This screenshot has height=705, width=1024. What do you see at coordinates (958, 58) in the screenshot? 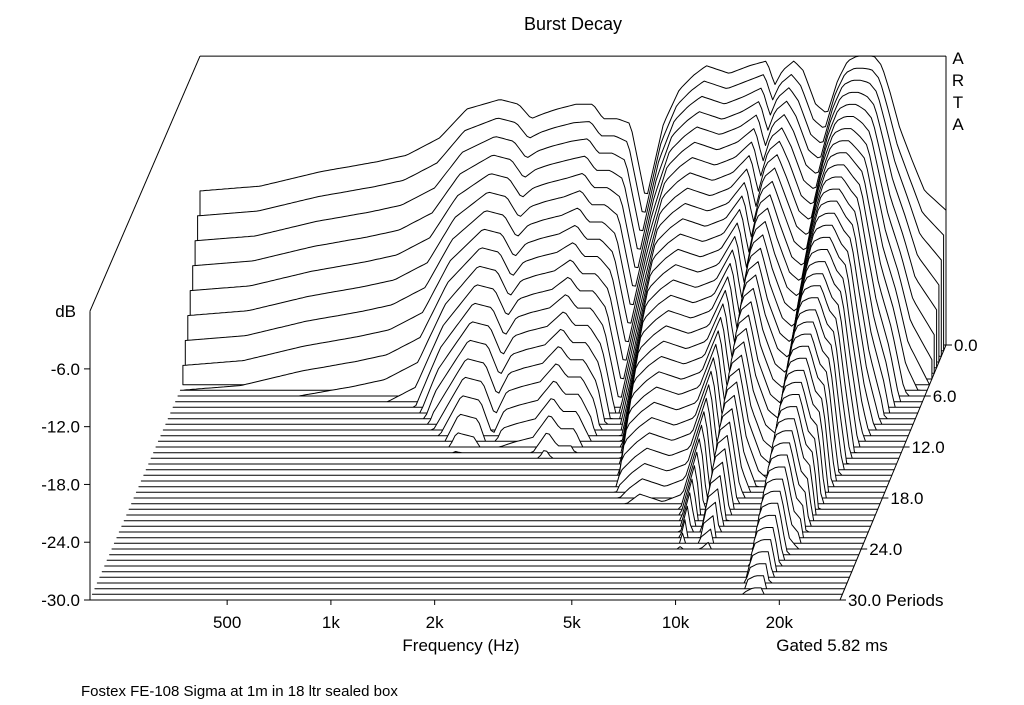
I see `brand-letter-0: A` at bounding box center [958, 58].